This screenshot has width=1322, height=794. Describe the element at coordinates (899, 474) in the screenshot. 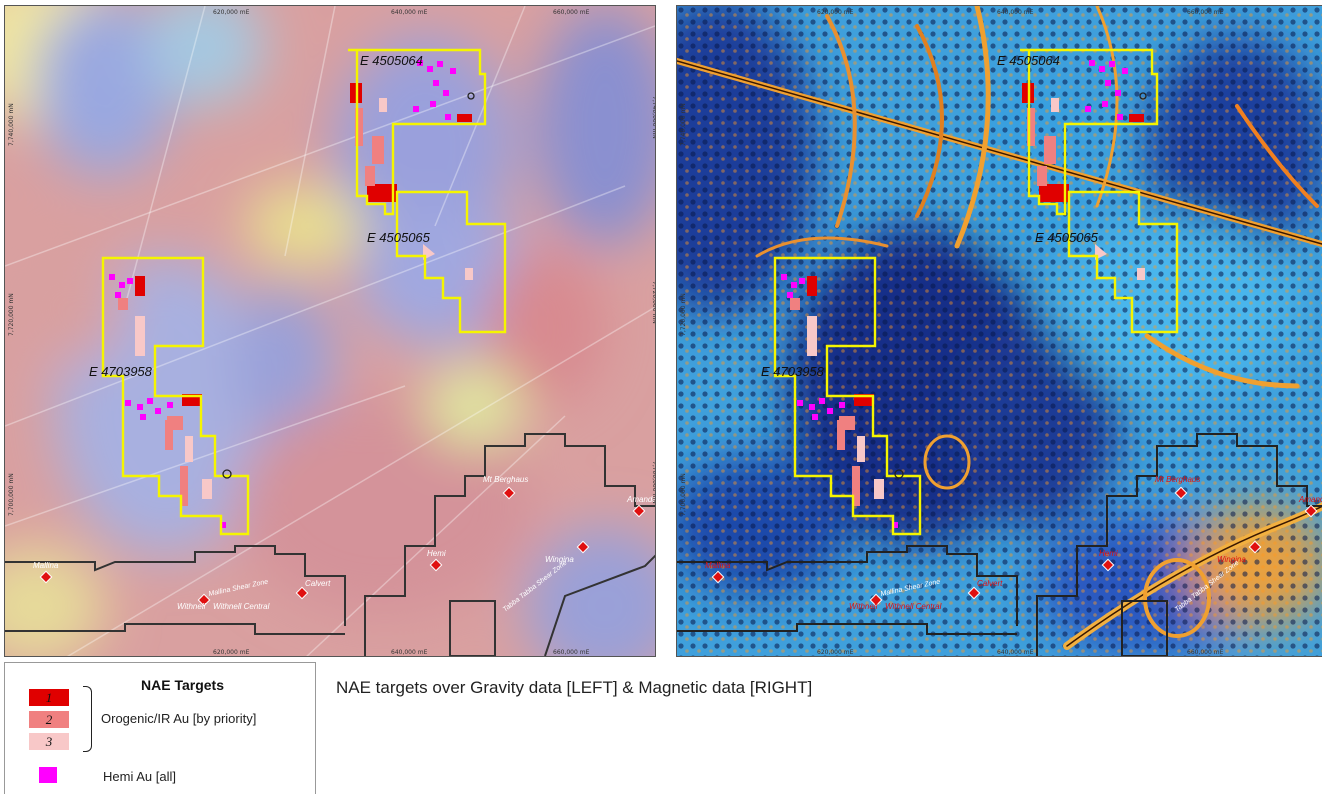

I see `magnetic-hemi-ring-south` at that location.